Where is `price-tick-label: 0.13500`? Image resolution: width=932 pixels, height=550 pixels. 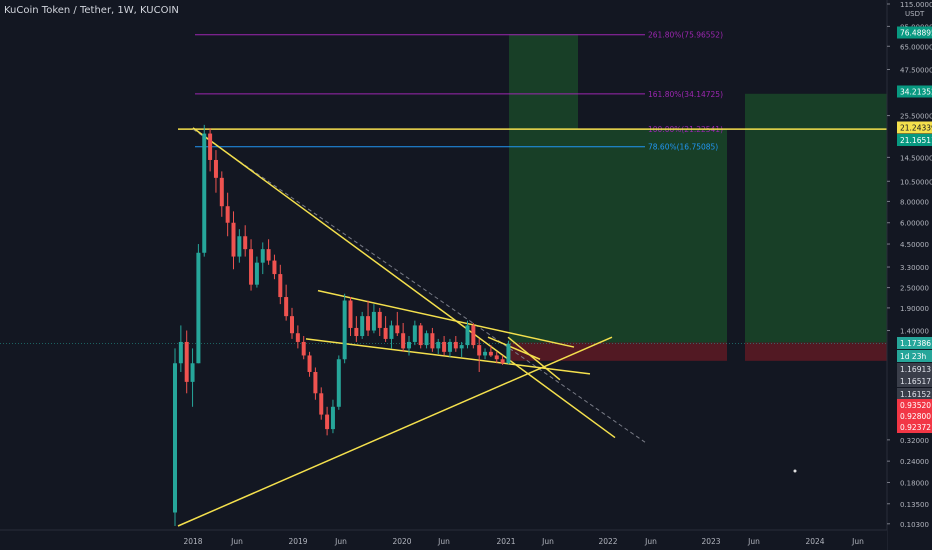
price-tick-label: 0.13500 is located at coordinates (914, 505).